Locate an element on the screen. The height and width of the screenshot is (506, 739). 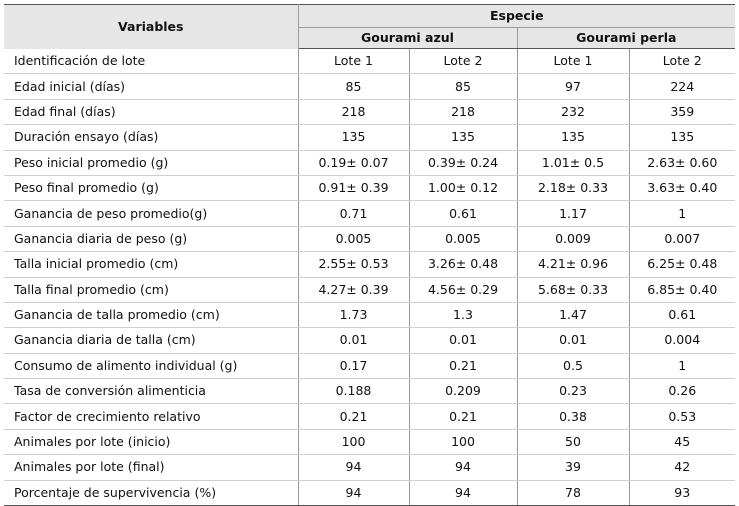
header-row-2: Gourami azul Gourami perla is located at coordinates (370, 38).